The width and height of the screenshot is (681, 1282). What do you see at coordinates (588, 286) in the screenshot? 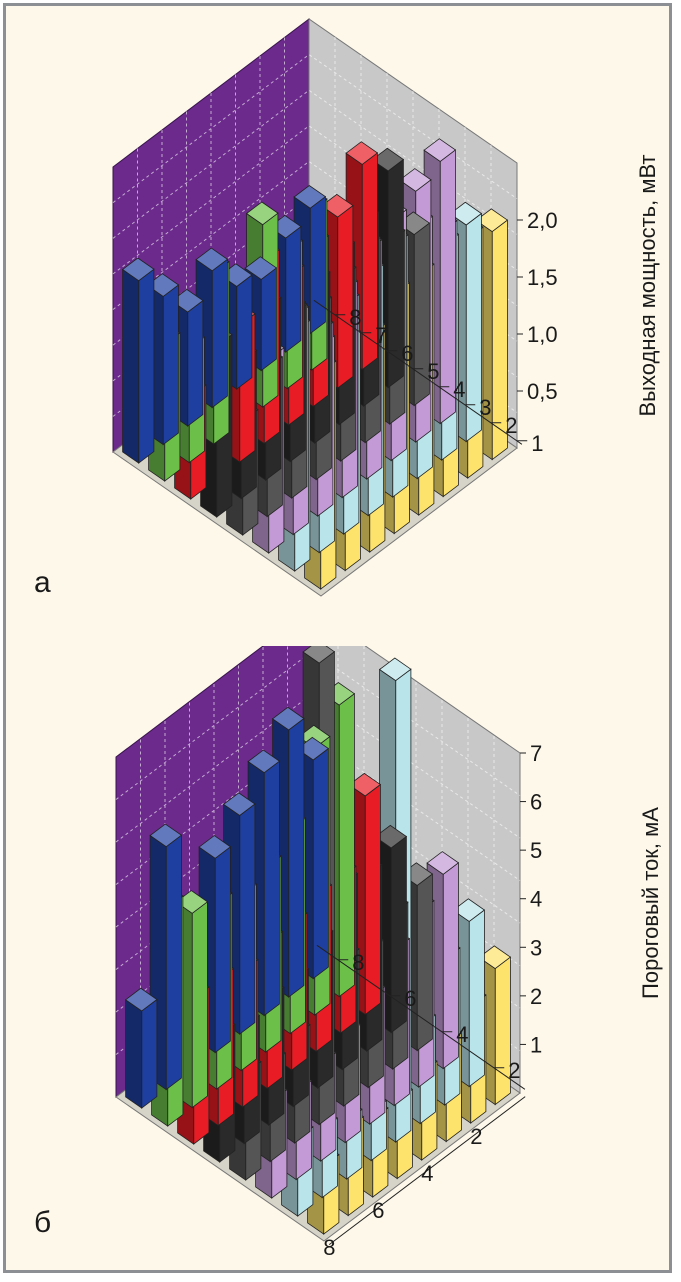
I see `z-axis: 0,5 1,0 1,5 2,0 Выходная мощность, мВт` at bounding box center [588, 286].